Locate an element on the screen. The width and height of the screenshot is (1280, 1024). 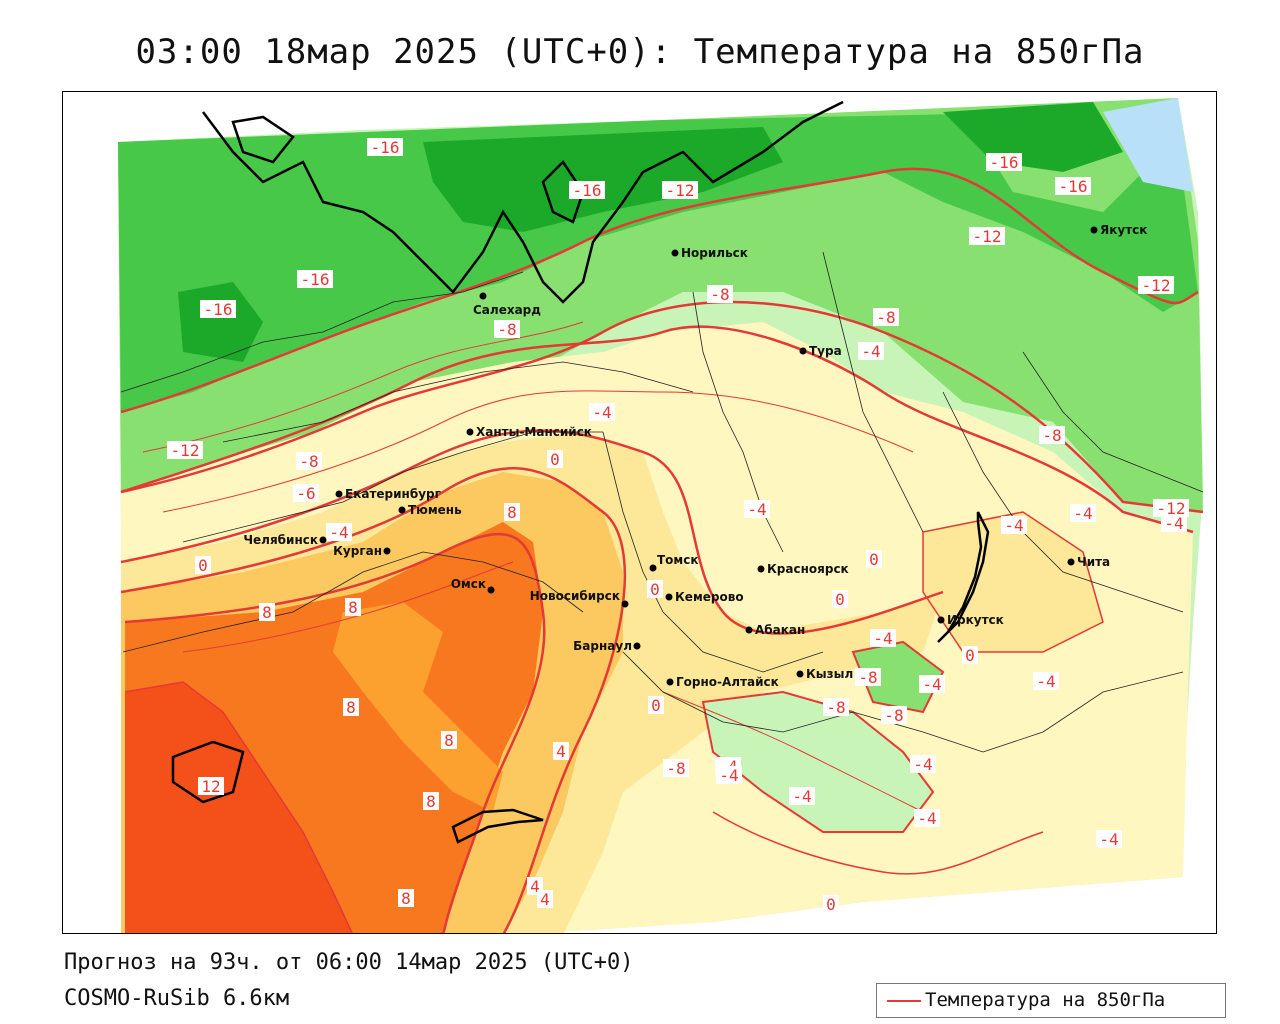
city-marker: Норильск is located at coordinates (709, 253).